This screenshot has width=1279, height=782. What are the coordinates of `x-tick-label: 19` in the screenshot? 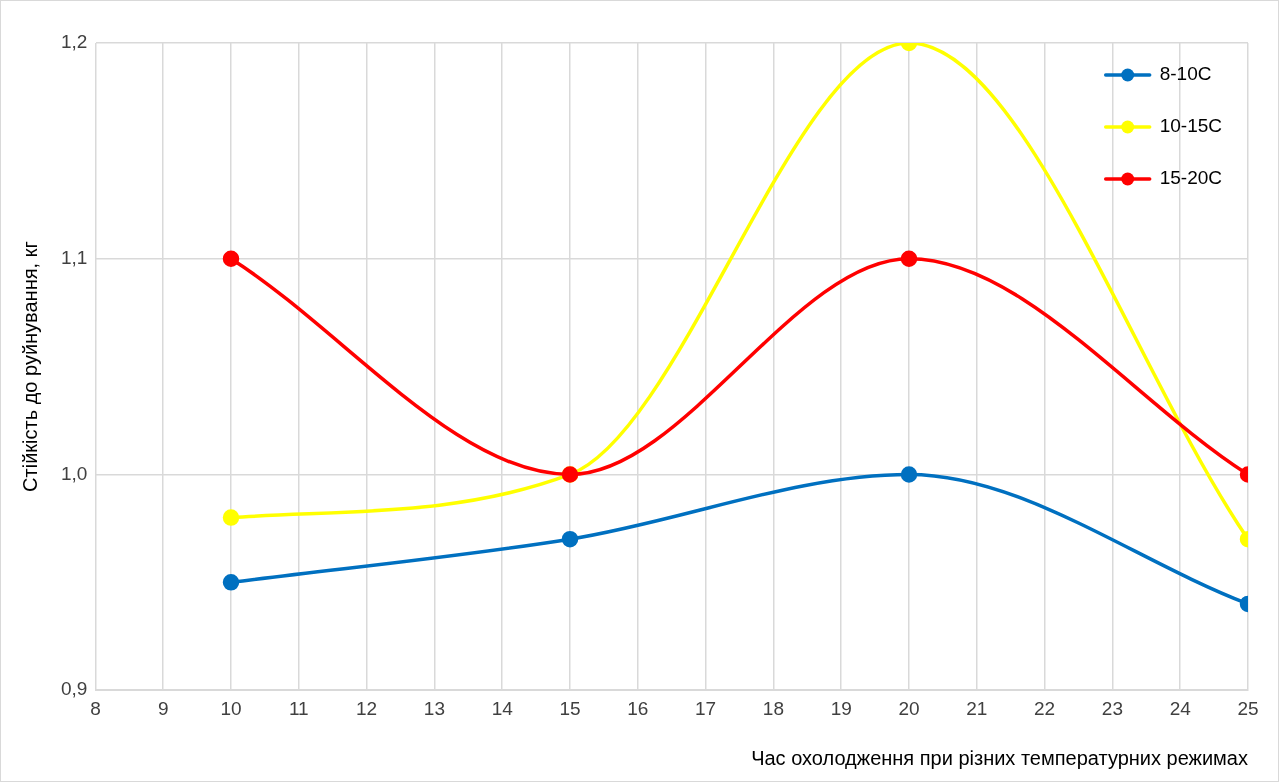 It's located at (841, 708).